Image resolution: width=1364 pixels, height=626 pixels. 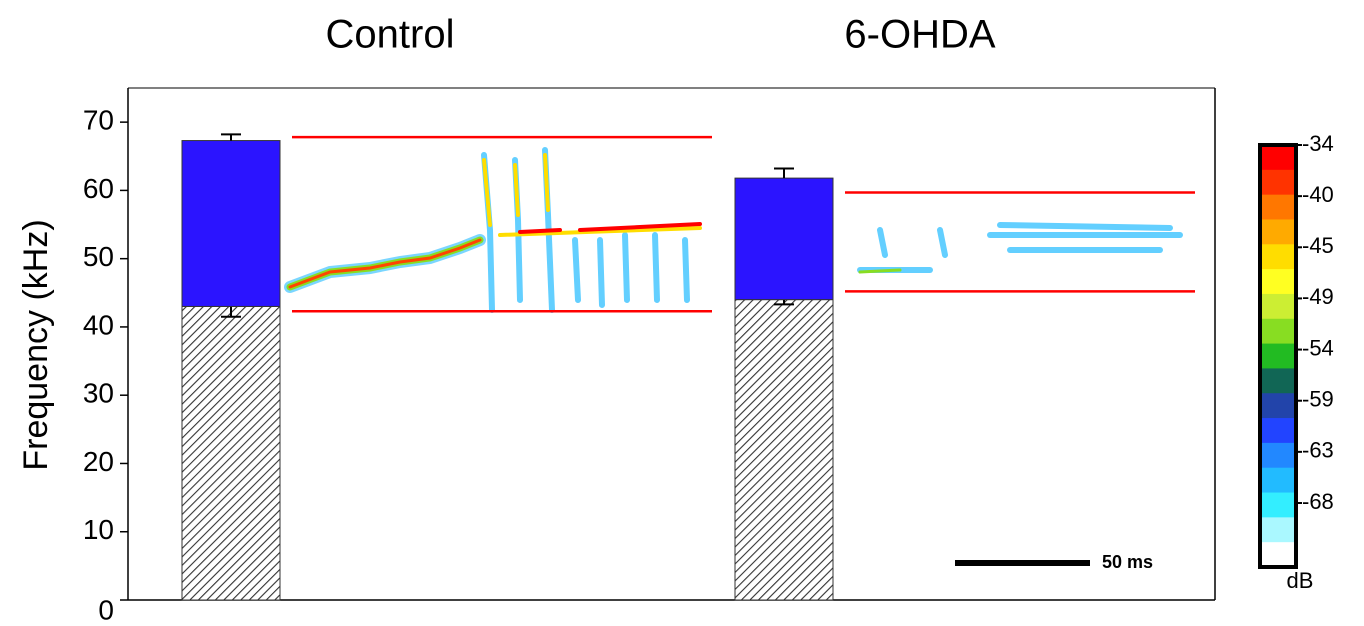 I want to click on y-tick-label: 10, so click(x=98, y=529).